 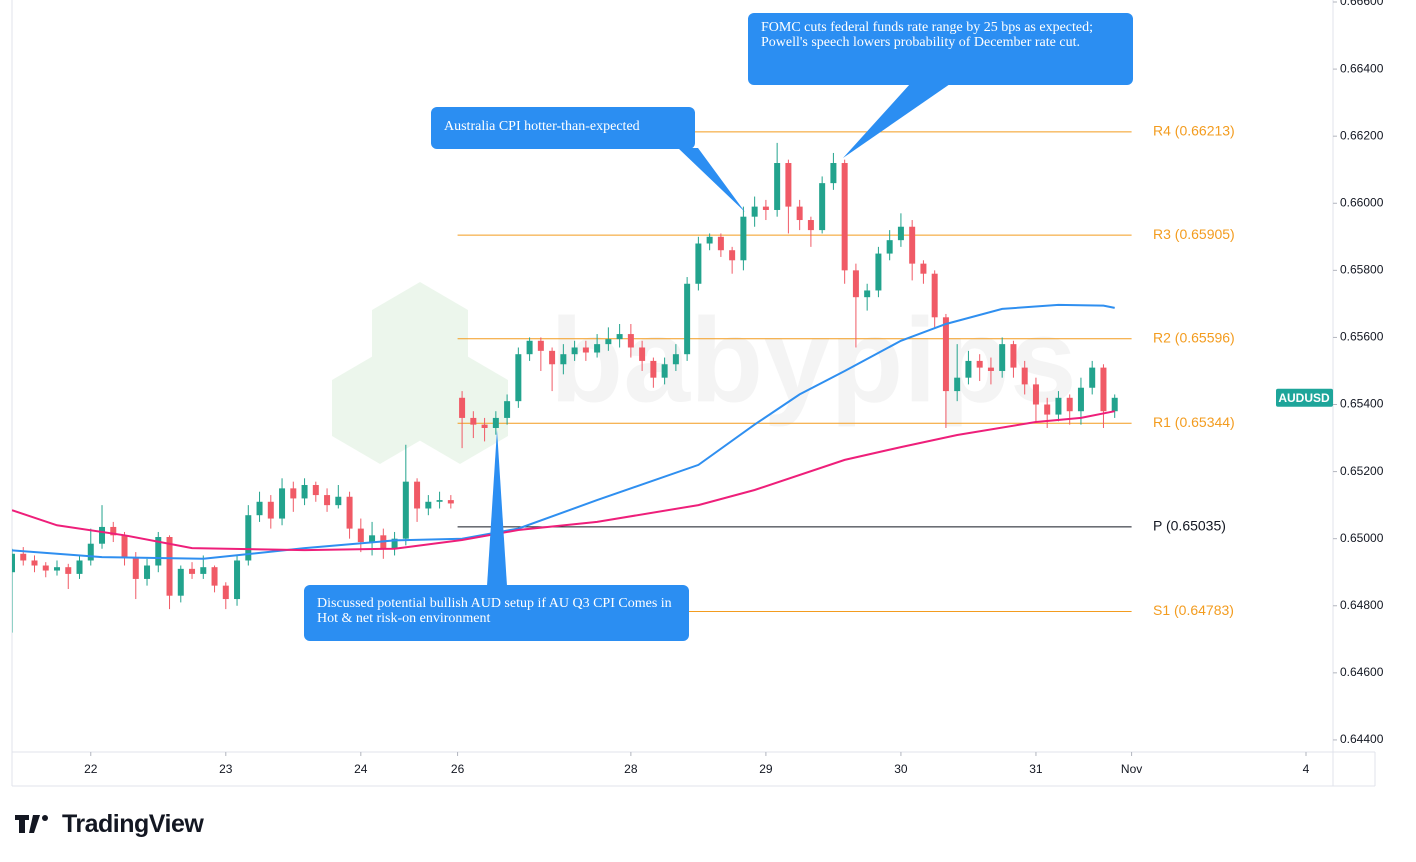 I want to click on pivot-label: R4 (0.66213), so click(x=1194, y=131).